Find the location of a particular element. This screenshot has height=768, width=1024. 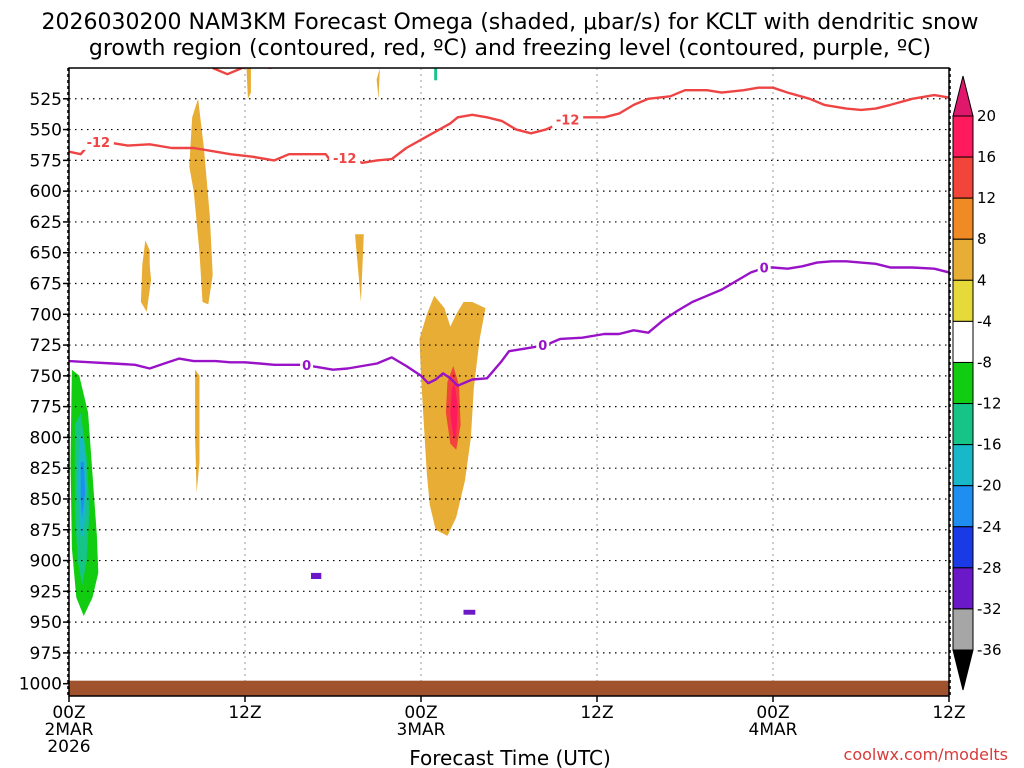

colorbar-label-6: -8 is located at coordinates (984, 362).